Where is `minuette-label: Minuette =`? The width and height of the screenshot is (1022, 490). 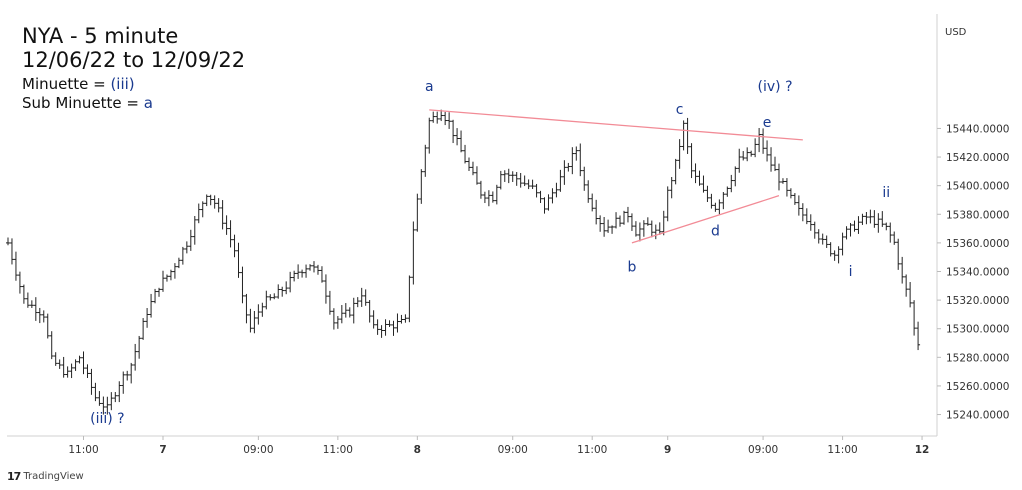 minuette-label: Minuette = is located at coordinates (66, 84).